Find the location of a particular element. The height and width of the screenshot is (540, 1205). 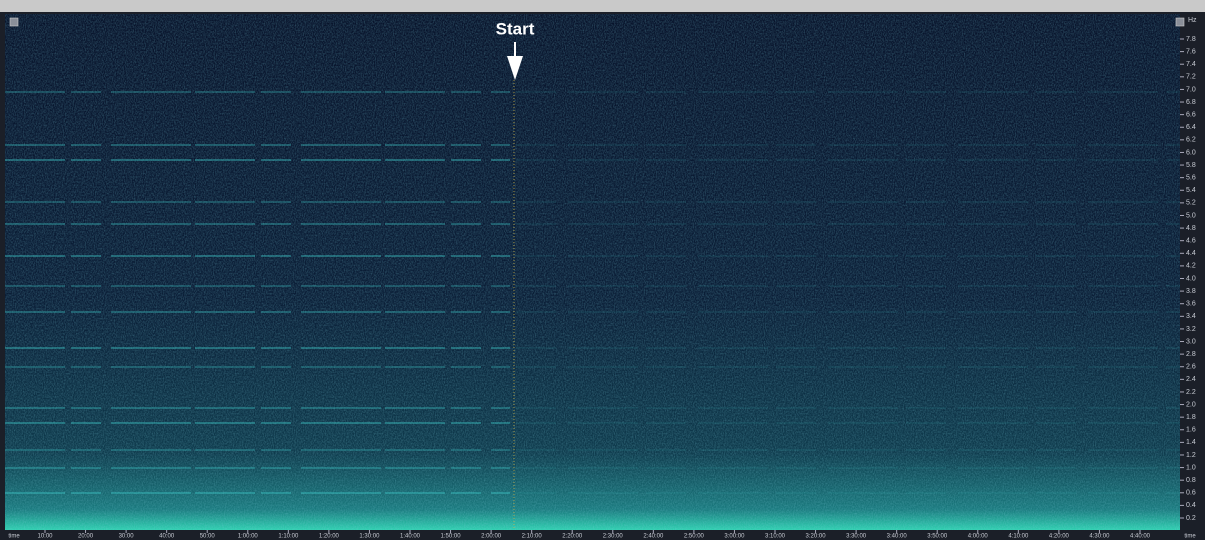

y-tick-label: 4.2 is located at coordinates (1191, 266).